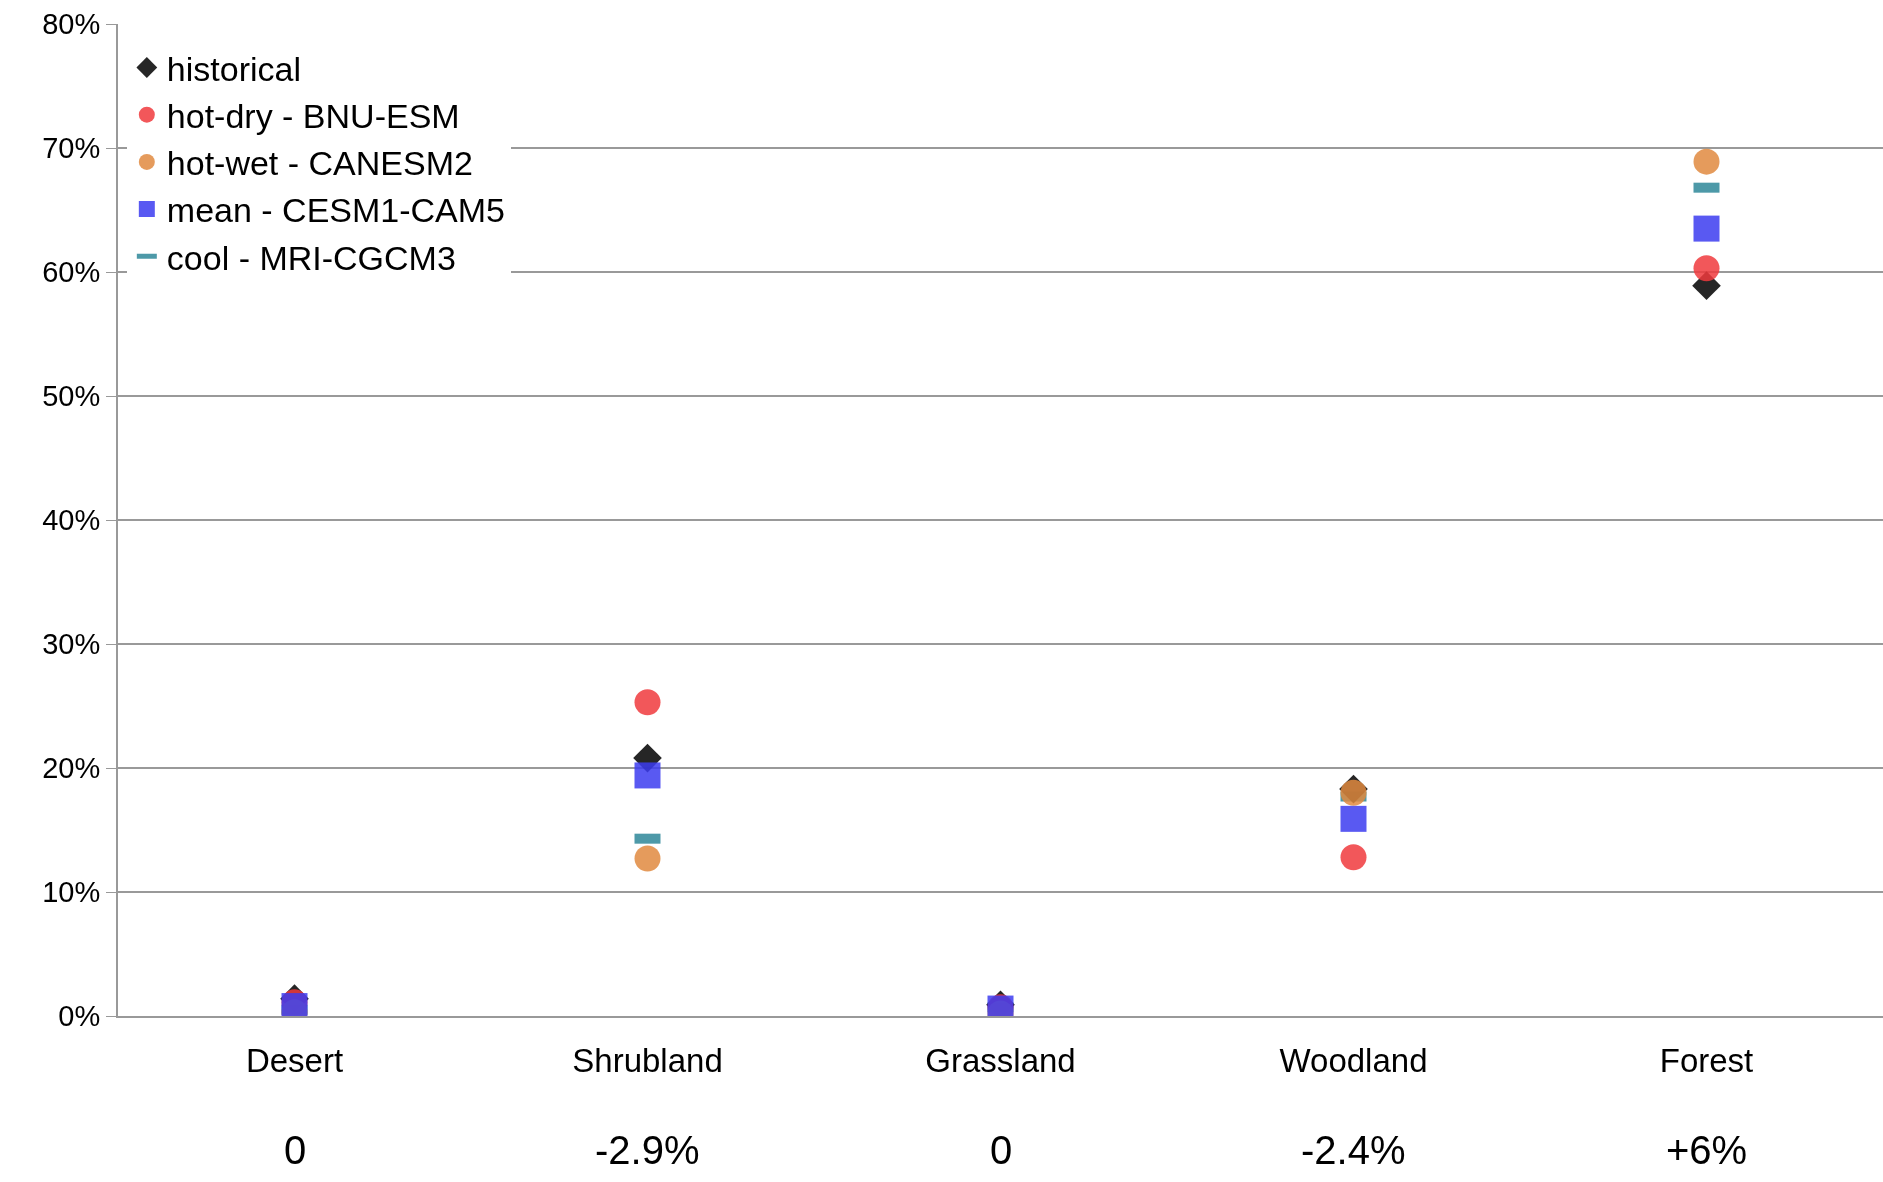  Describe the element at coordinates (1706, 1060) in the screenshot. I see `x-tick-label: Forest` at that location.